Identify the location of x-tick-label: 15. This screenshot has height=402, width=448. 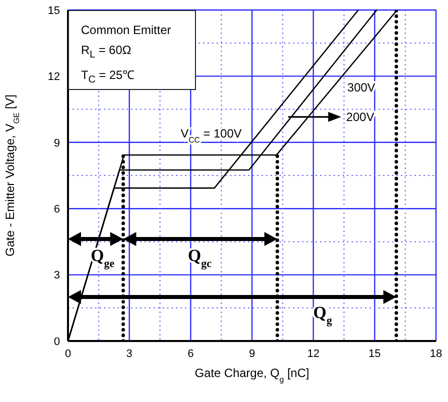
(374, 354).